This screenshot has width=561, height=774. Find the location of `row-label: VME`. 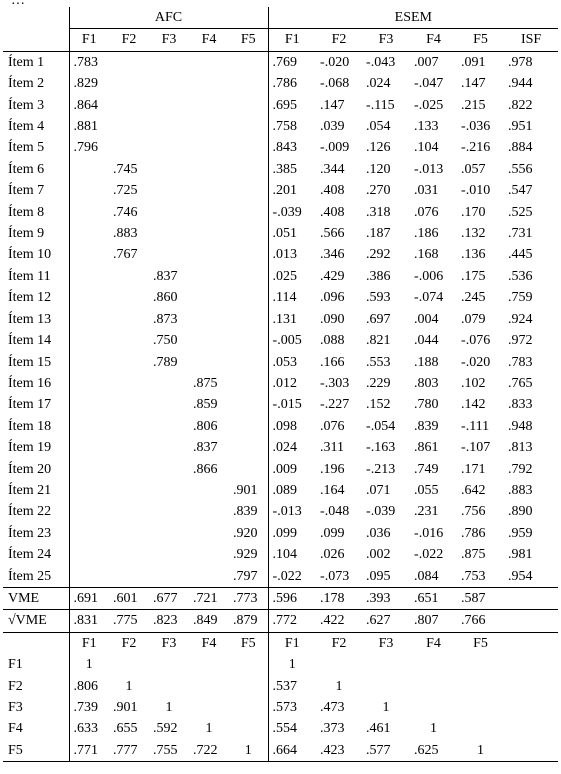

row-label: VME is located at coordinates (36, 598).